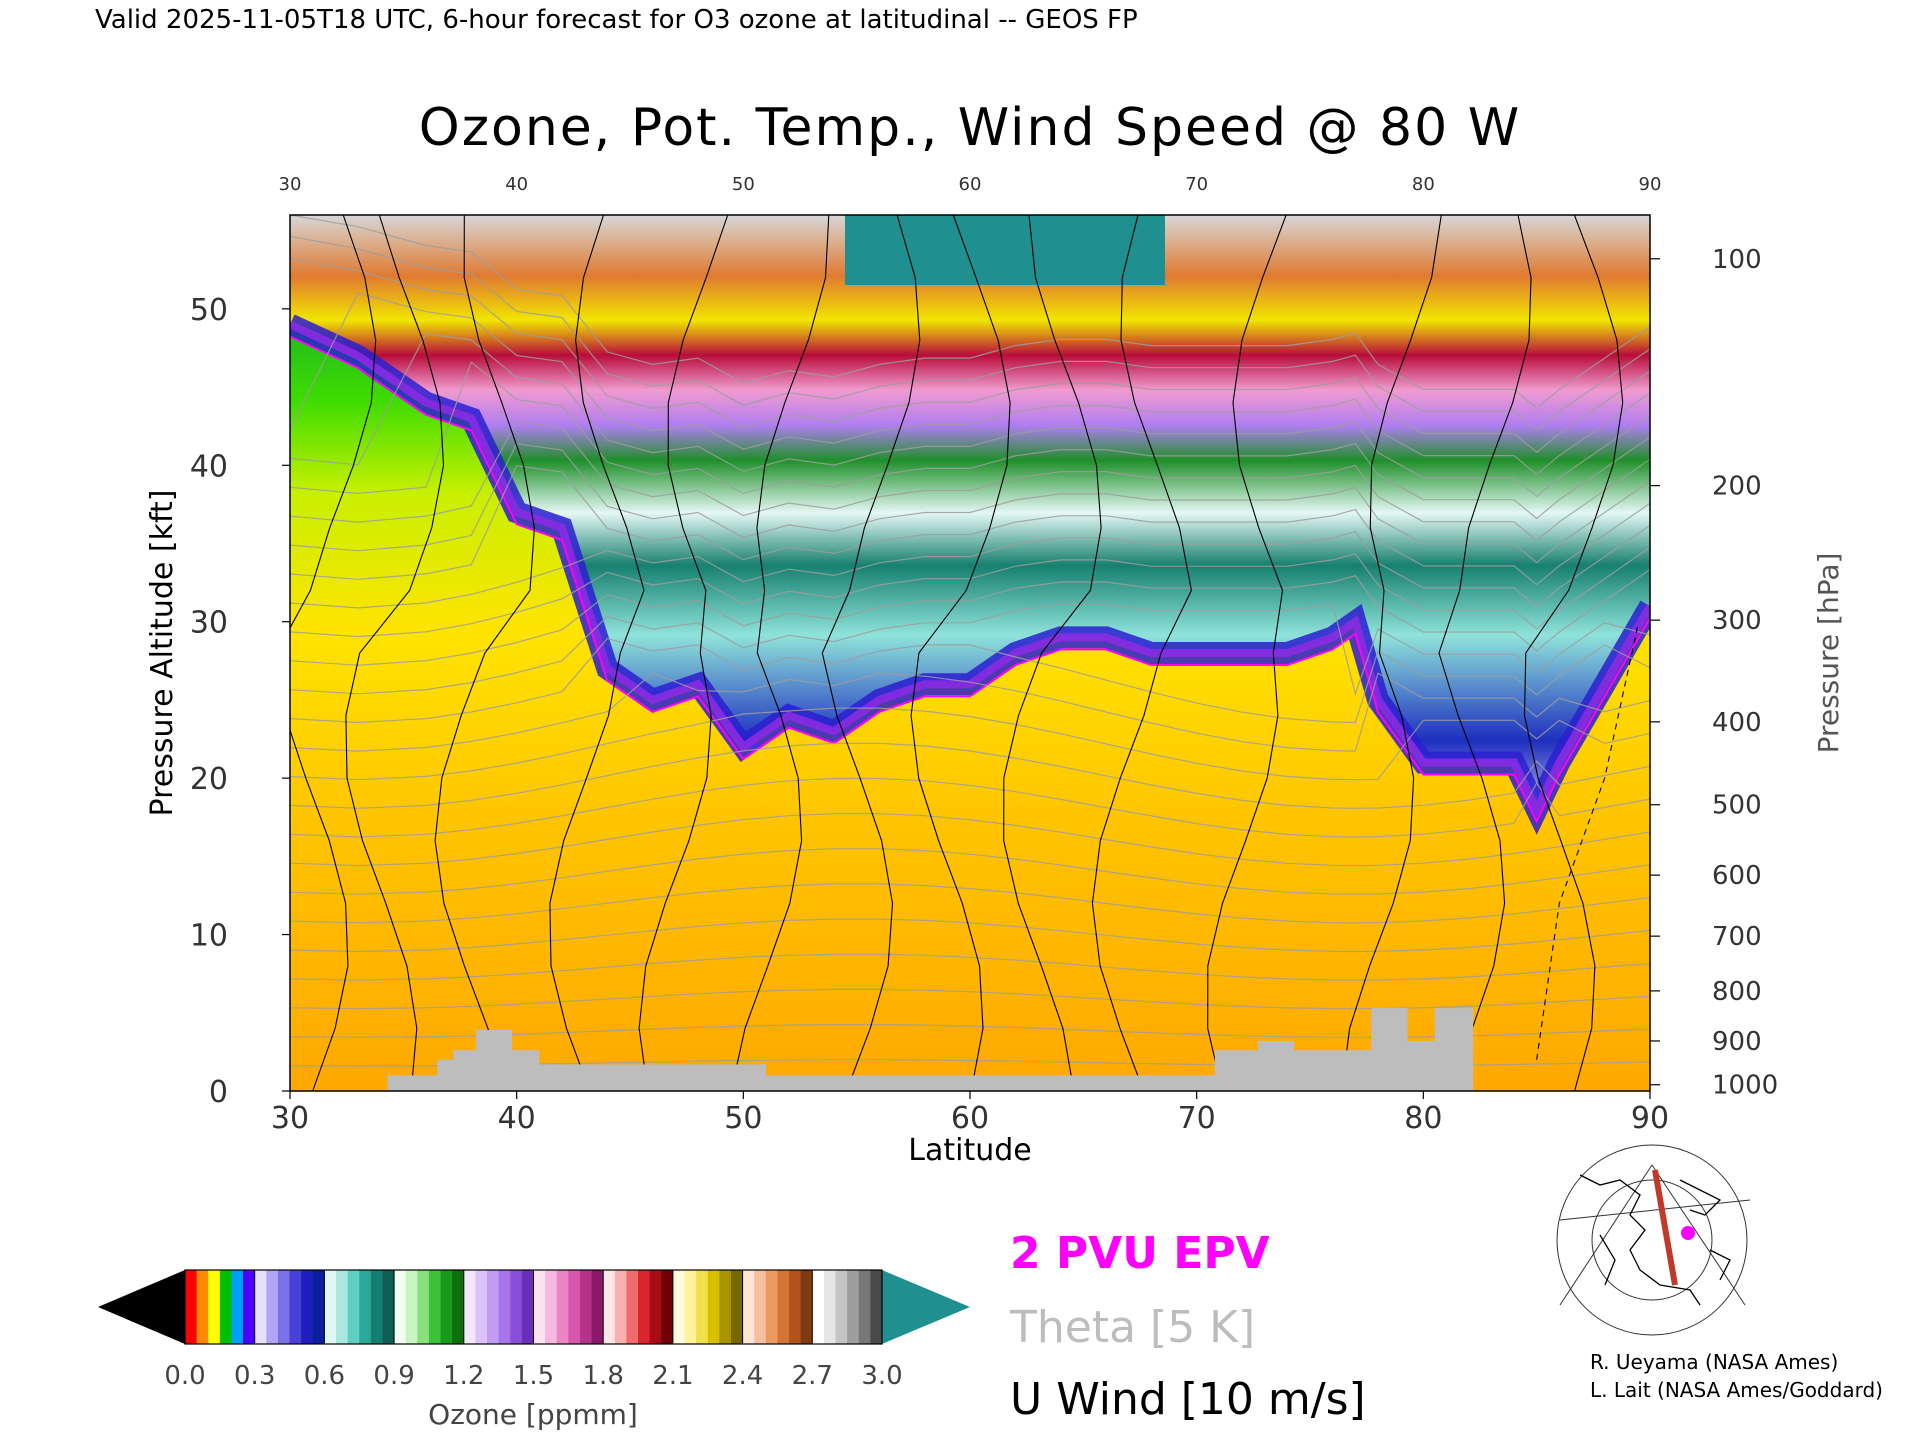 This screenshot has width=1920, height=1440. What do you see at coordinates (1737, 1042) in the screenshot?
I see `pressure-tick-label: 900` at bounding box center [1737, 1042].